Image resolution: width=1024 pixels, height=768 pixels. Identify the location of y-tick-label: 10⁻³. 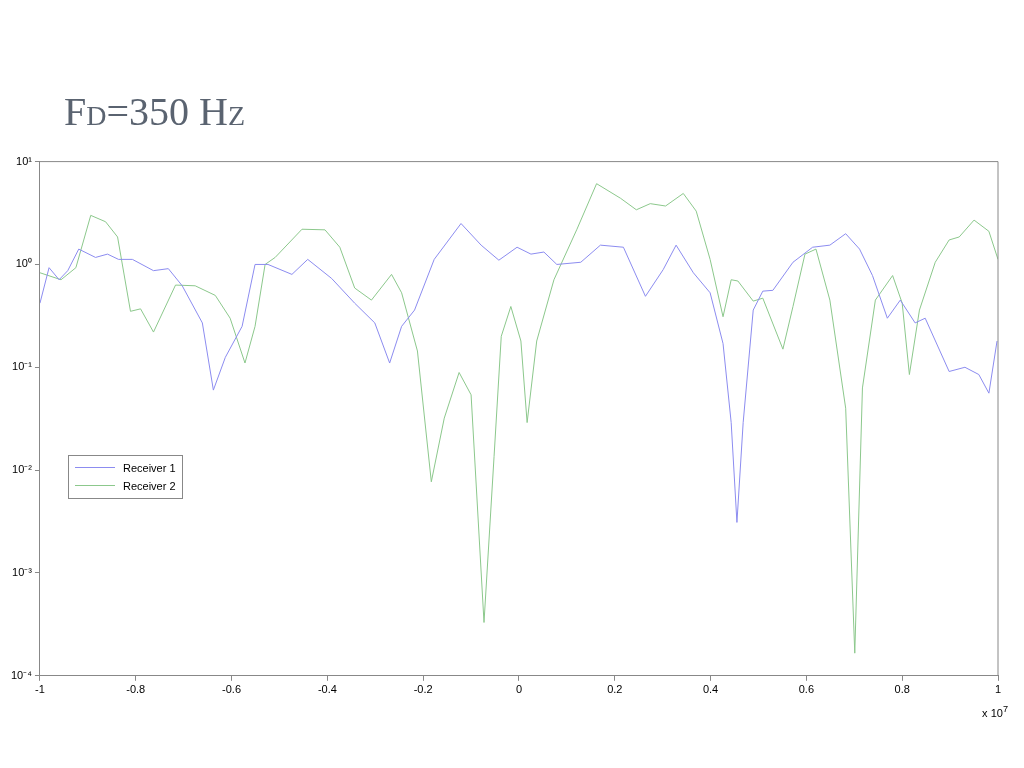
(22, 571).